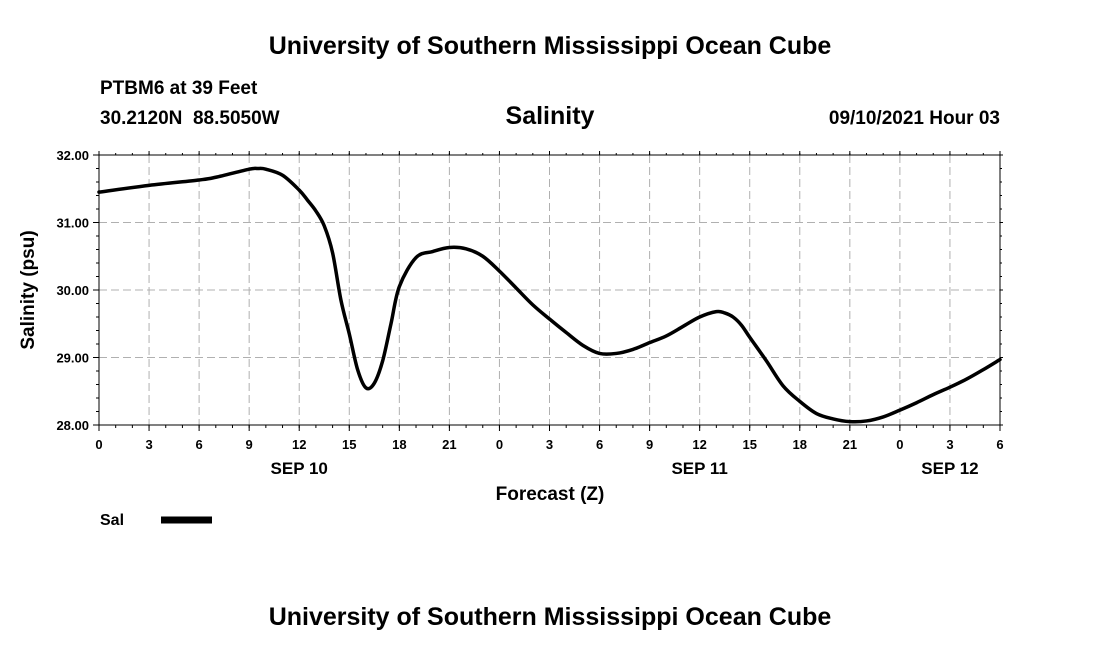 This screenshot has height=650, width=1100. I want to click on y-tick-label: 30.00, so click(72, 290).